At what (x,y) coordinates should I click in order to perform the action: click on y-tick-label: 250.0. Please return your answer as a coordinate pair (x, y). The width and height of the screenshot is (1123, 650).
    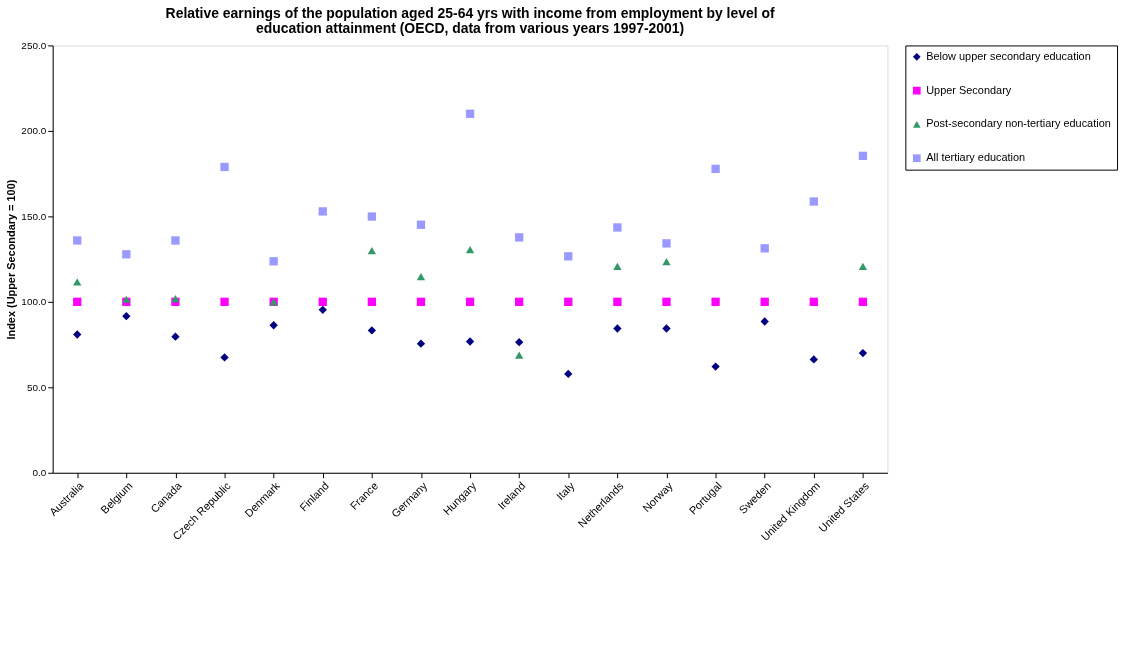
    Looking at the image, I should click on (34, 45).